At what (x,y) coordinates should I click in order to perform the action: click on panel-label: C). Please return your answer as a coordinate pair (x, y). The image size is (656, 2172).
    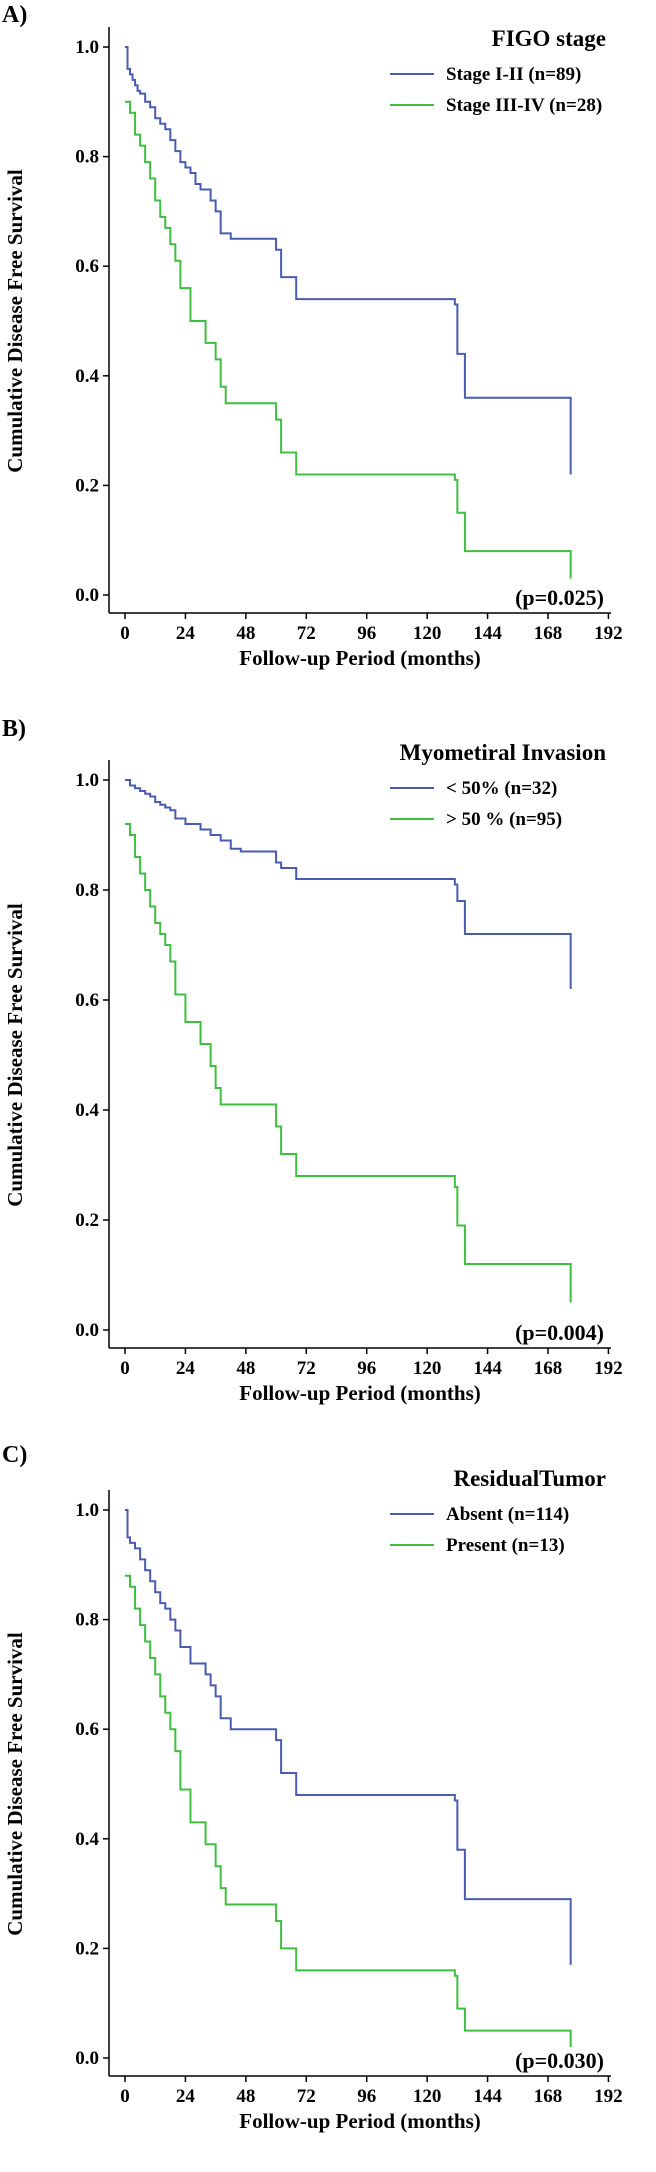
    Looking at the image, I should click on (14, 1455).